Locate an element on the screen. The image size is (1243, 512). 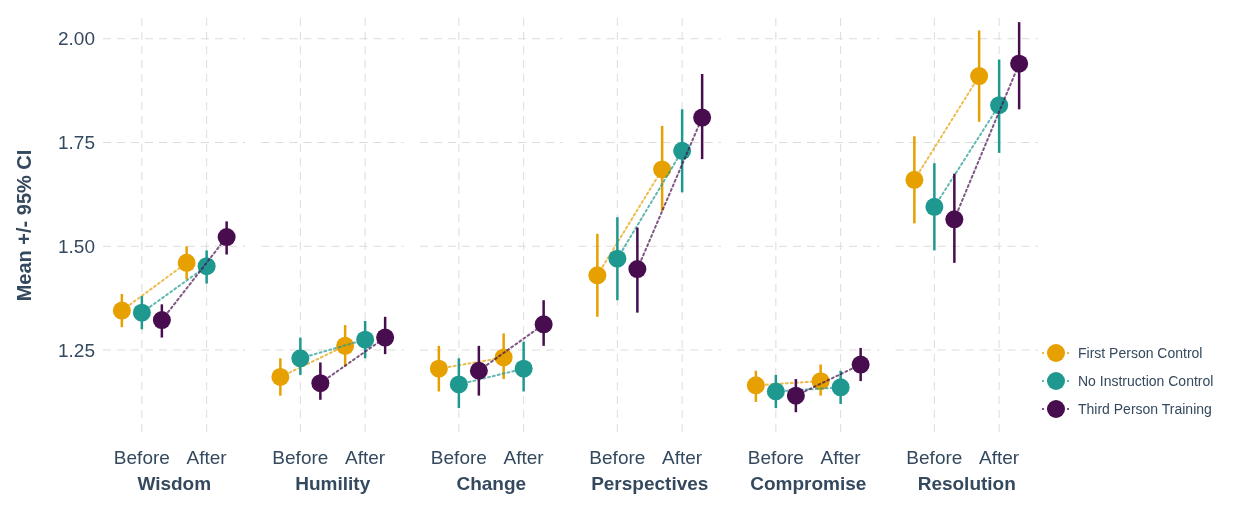
y-tick-label: 1.50 is located at coordinates (76, 246).